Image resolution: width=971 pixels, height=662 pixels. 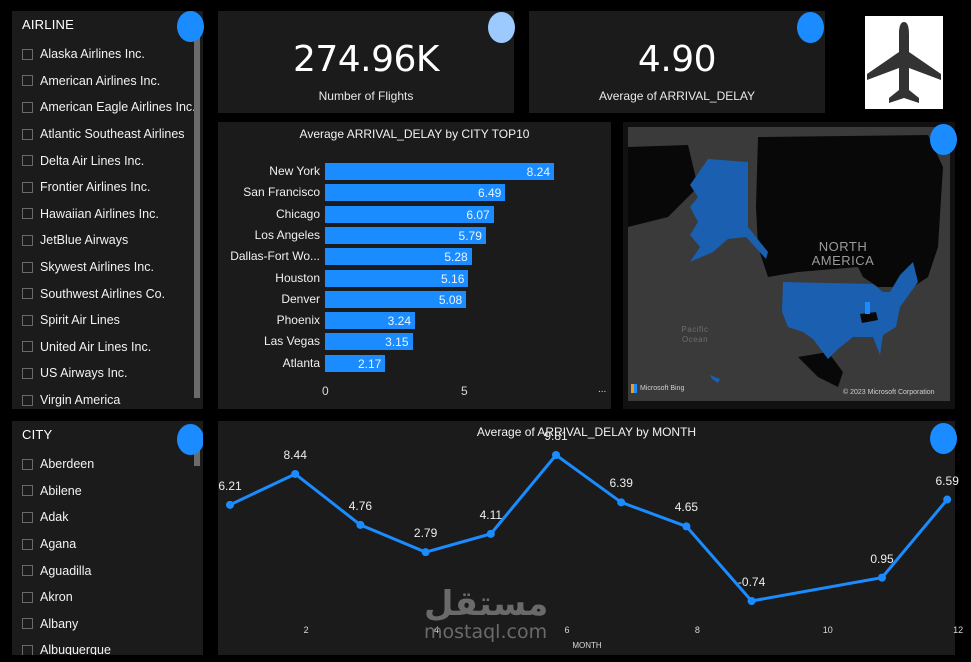 I want to click on city-focus-dot, so click(x=190, y=439).